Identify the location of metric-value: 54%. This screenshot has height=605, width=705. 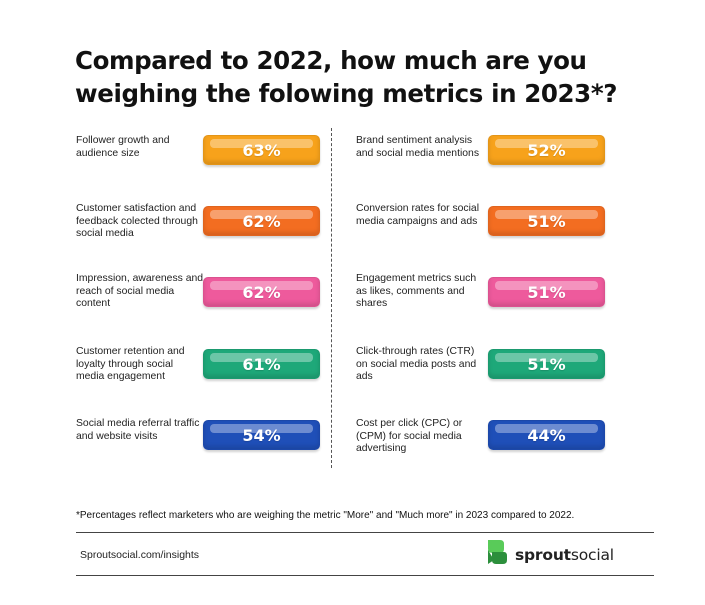
(261, 435).